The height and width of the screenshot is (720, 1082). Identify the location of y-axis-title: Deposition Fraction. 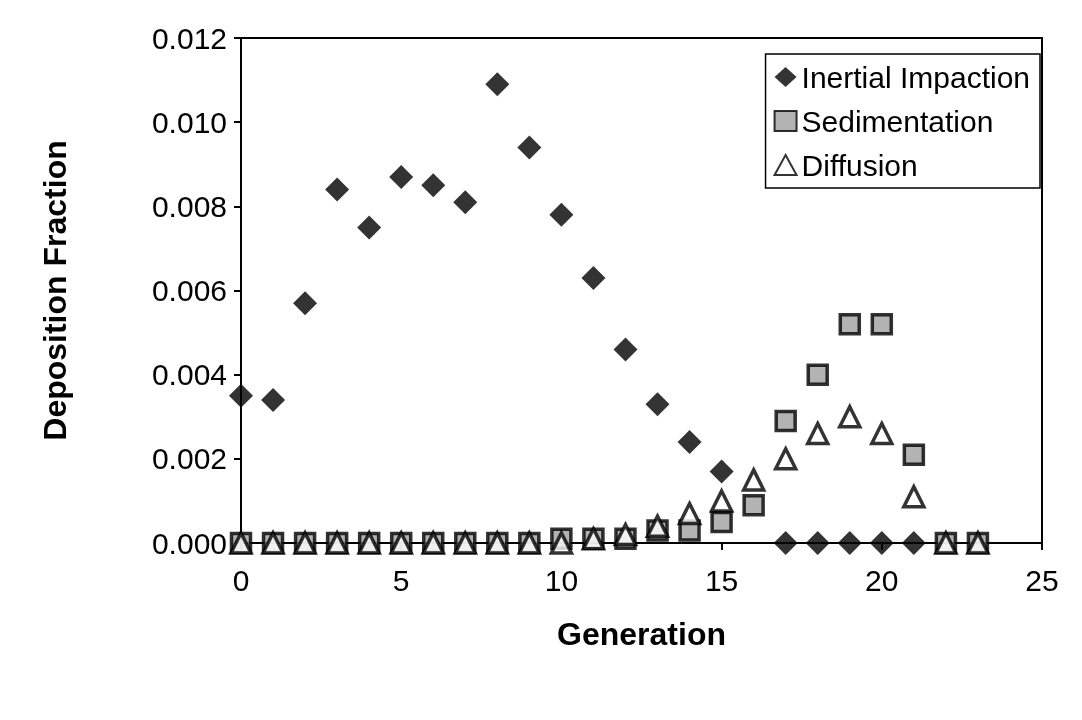
(55, 290).